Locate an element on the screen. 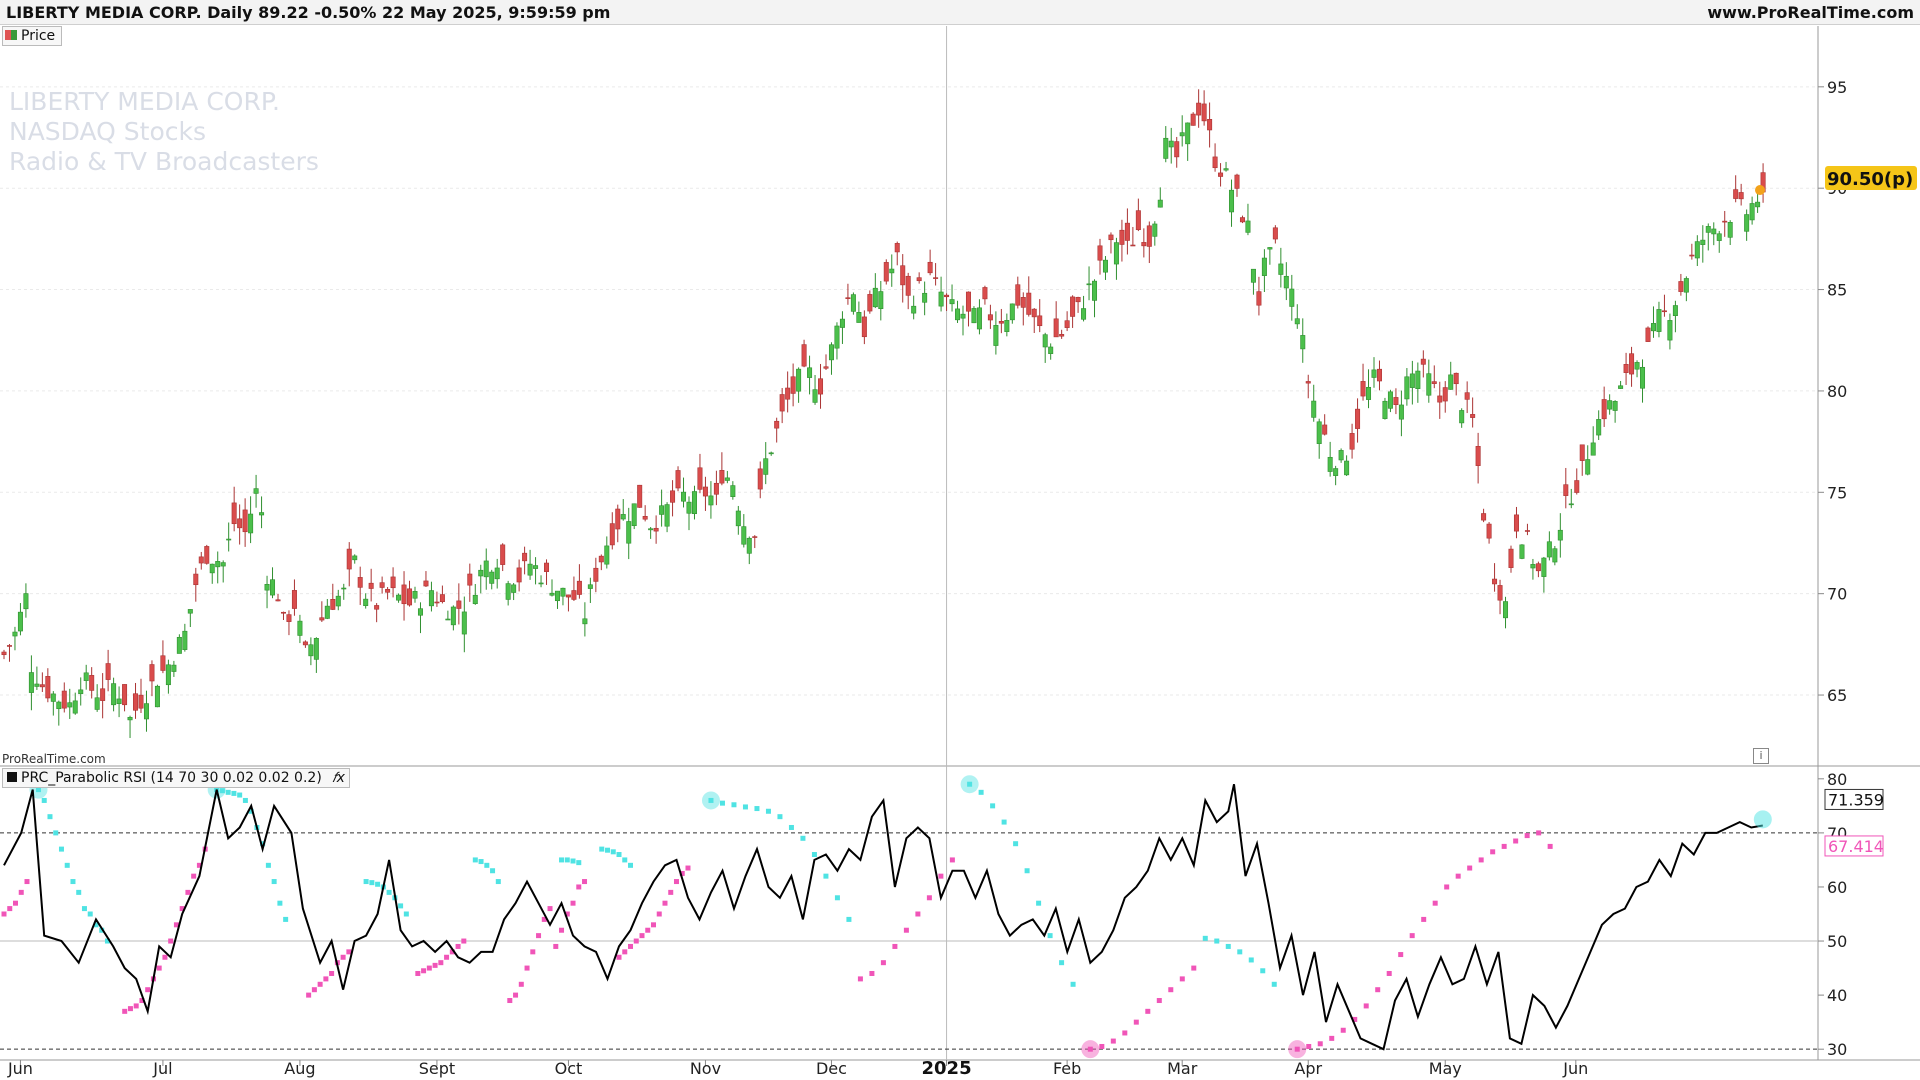  x-tick-label: Mar is located at coordinates (1182, 1068).